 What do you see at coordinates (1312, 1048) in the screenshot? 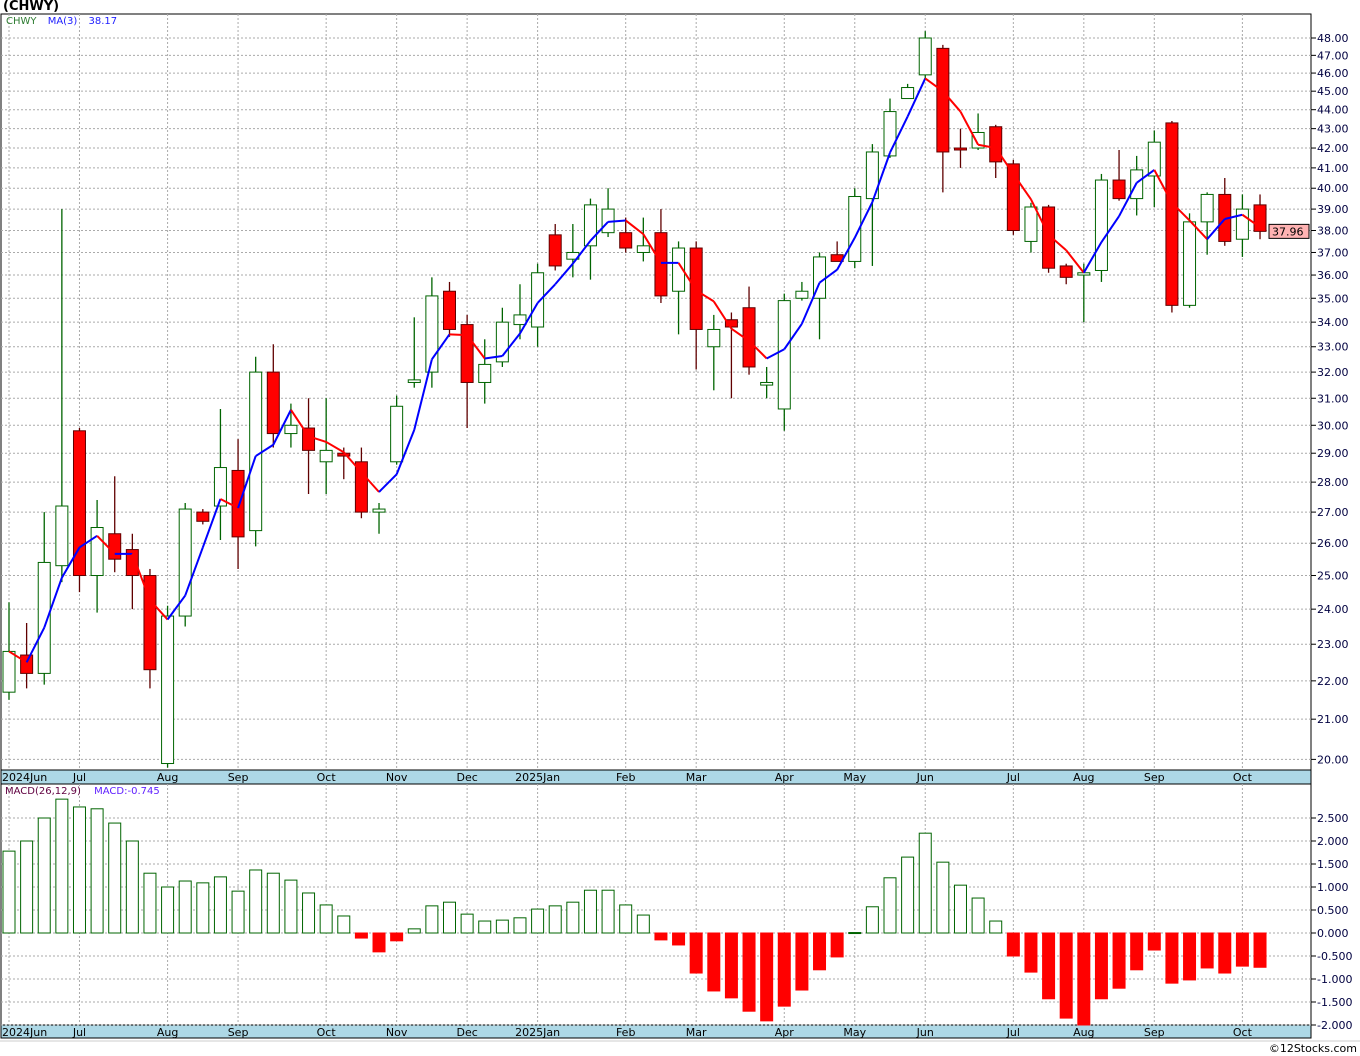
I see `copyright-footer: ©12Stocks.com` at bounding box center [1312, 1048].